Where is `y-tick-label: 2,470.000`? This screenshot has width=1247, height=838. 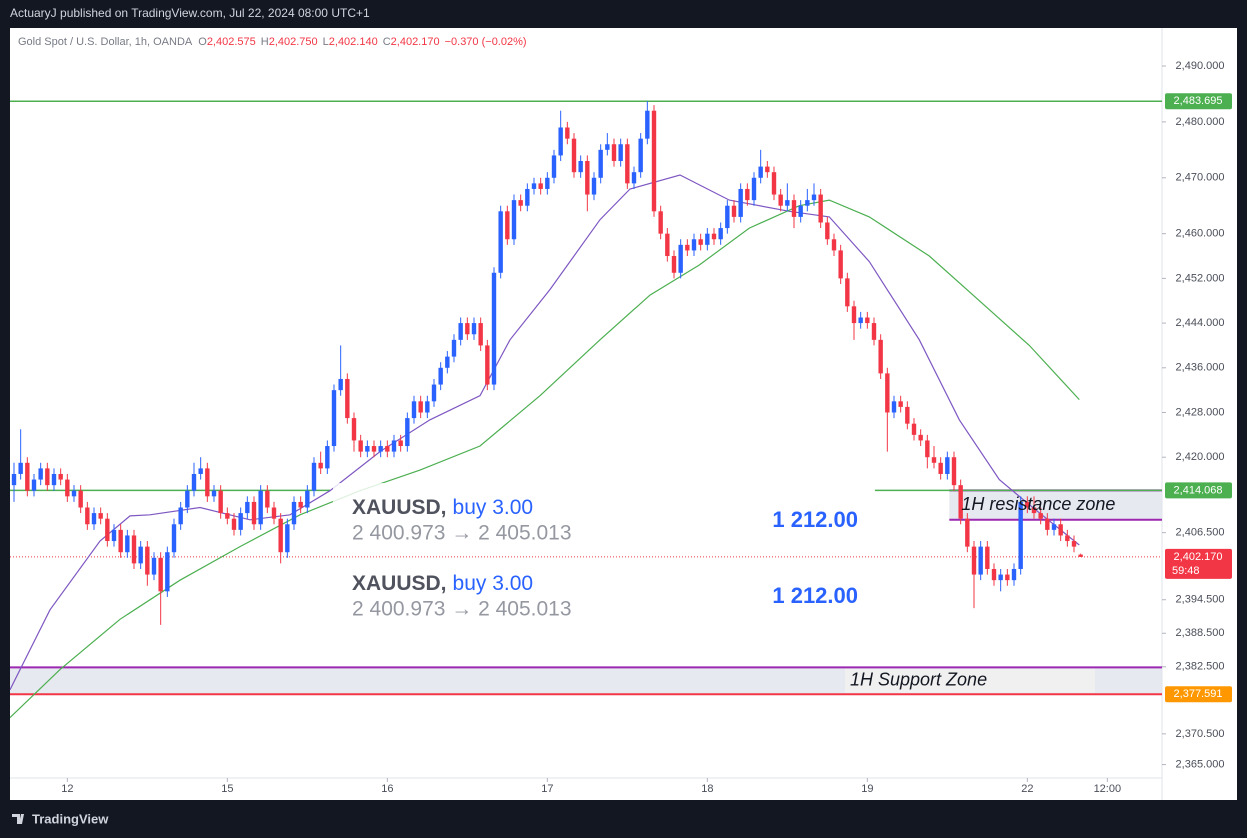 y-tick-label: 2,470.000 is located at coordinates (1200, 178).